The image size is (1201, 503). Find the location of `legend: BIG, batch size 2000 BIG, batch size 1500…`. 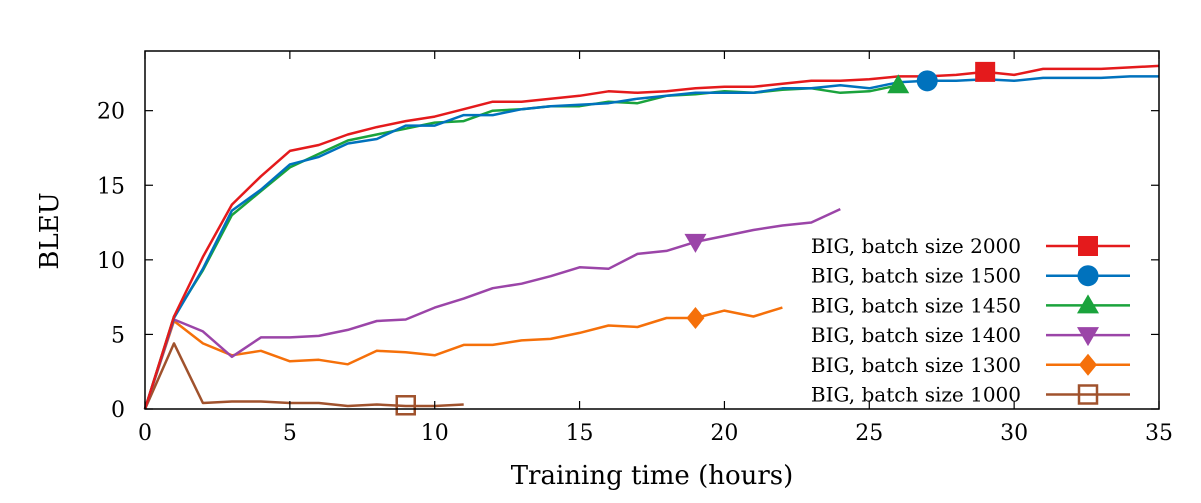

legend: BIG, batch size 2000 BIG, batch size 1500… is located at coordinates (970, 320).